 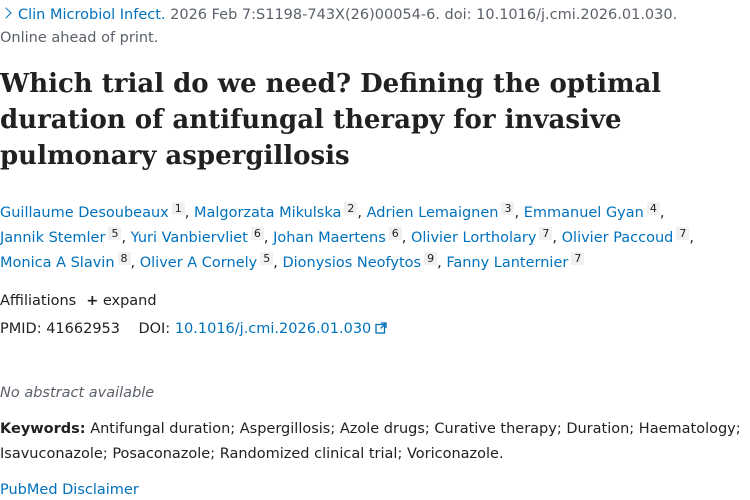 What do you see at coordinates (53, 238) in the screenshot?
I see `author-link: Jannik Stemler` at bounding box center [53, 238].